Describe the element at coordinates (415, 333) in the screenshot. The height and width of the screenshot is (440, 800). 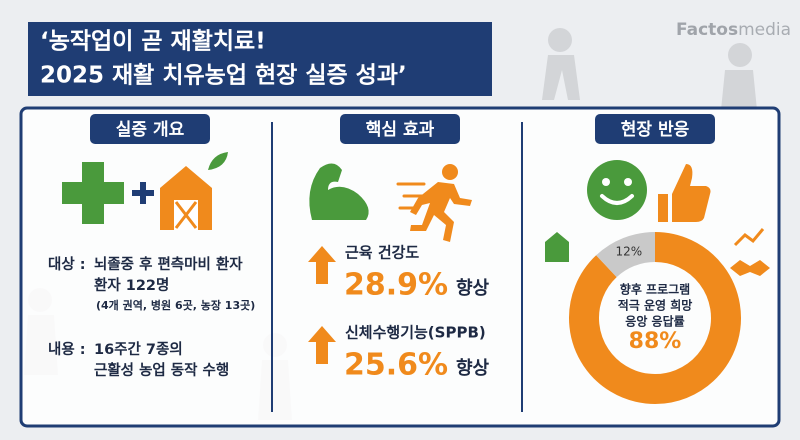
I see `effect-label: 신체수행기능(SPPB)` at that location.